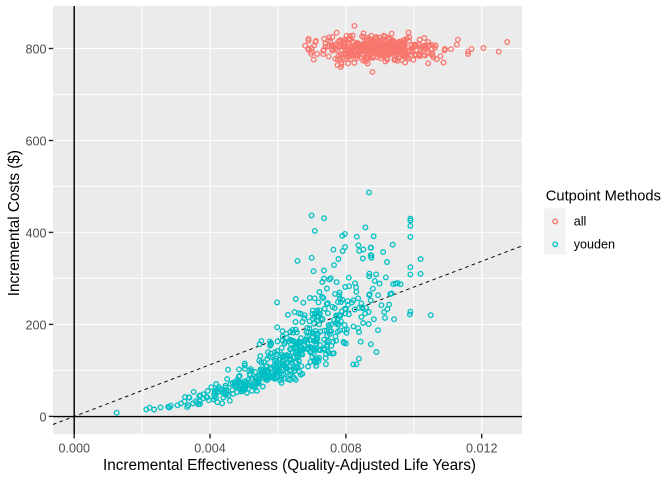  Describe the element at coordinates (210, 449) in the screenshot. I see `svg-text: 0.004` at that location.